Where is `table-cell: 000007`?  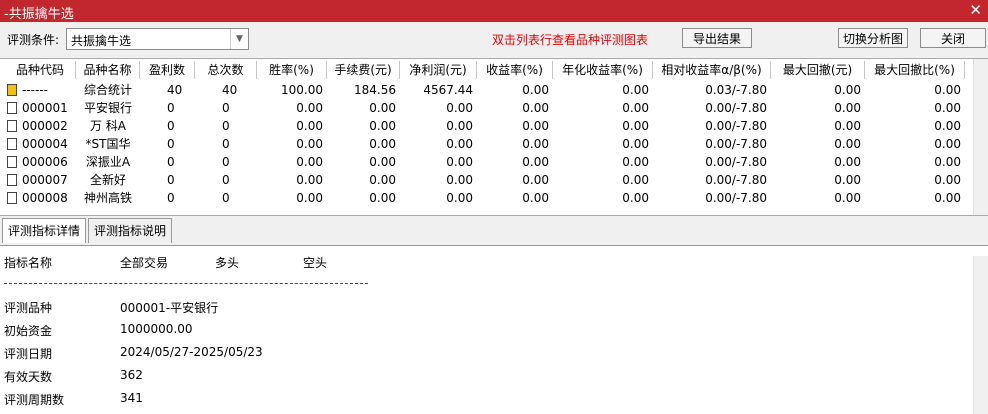
table-cell: 000007 is located at coordinates (45, 180).